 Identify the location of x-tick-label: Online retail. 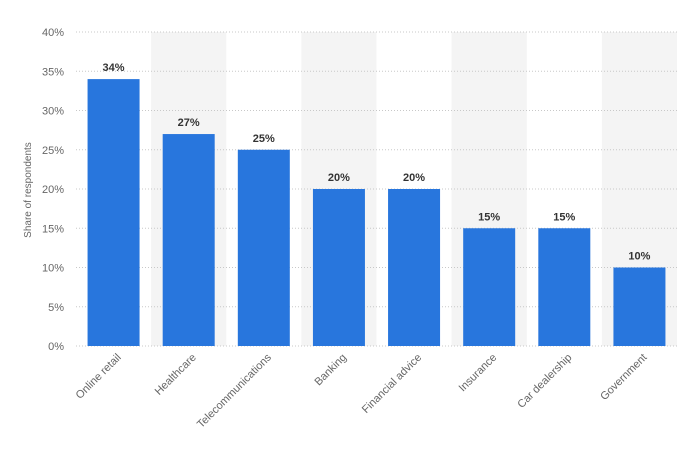
(99, 377).